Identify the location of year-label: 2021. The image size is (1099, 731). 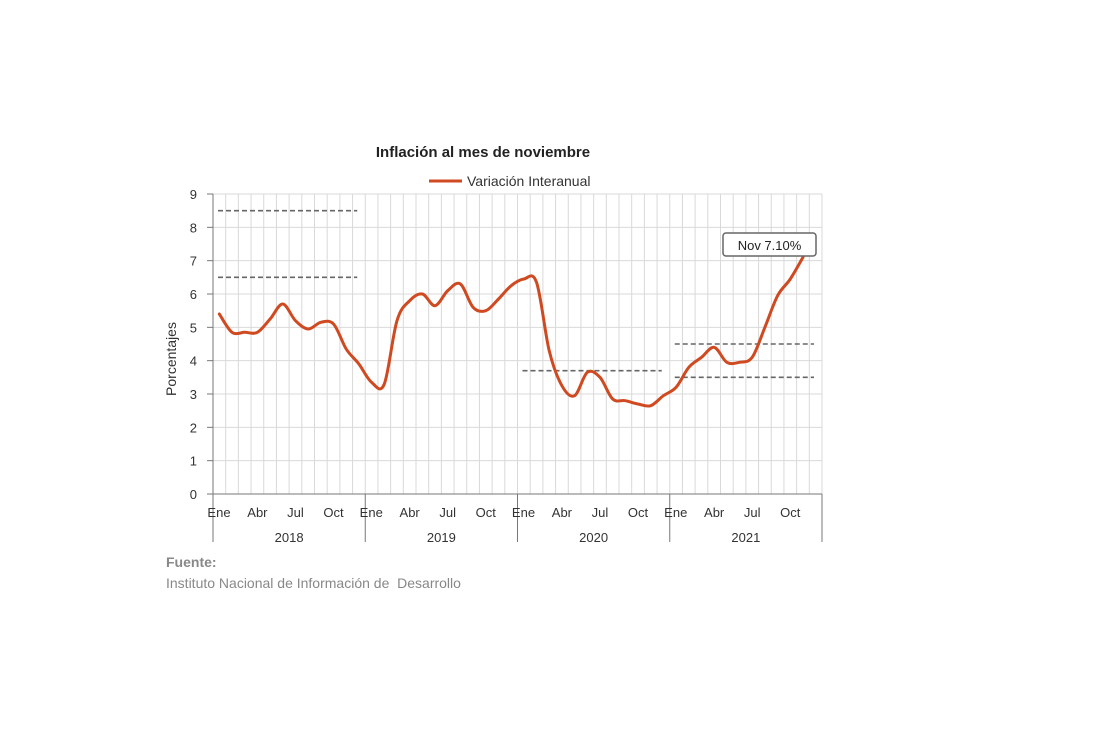
(745, 537).